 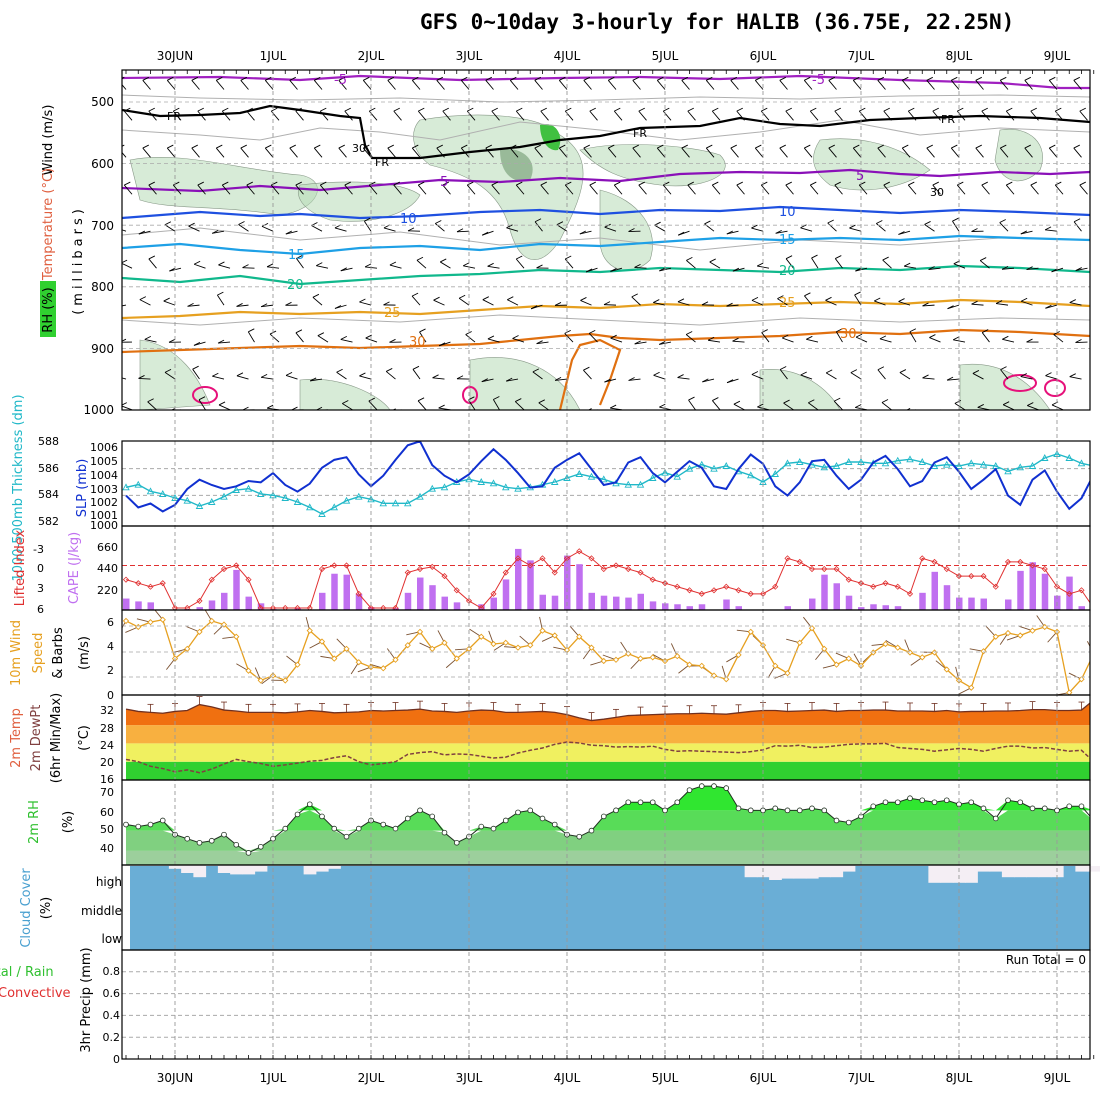 What do you see at coordinates (959, 56) in the screenshot?
I see `date-label: 8JUL` at bounding box center [959, 56].